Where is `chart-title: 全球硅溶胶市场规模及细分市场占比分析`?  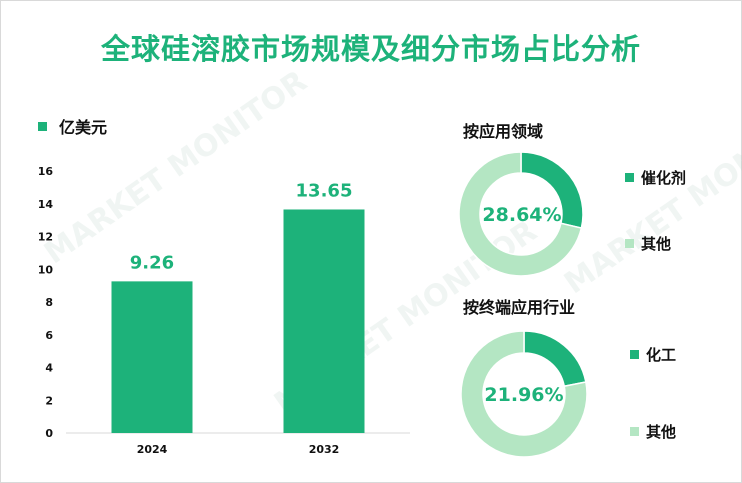 chart-title: 全球硅溶胶市场规模及细分市场占比分析 is located at coordinates (370, 49).